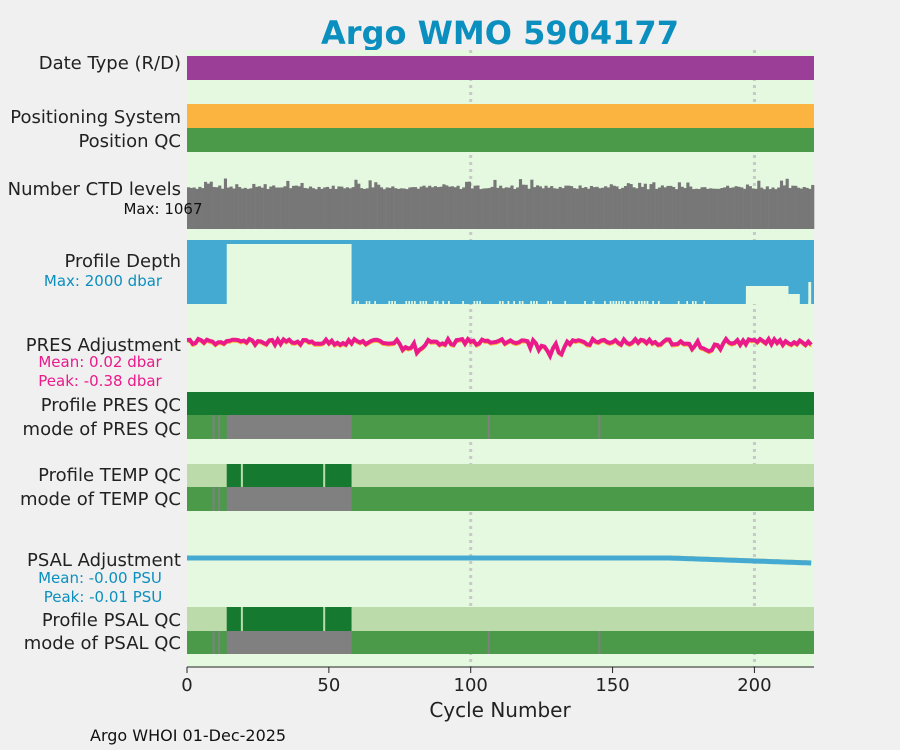 The width and height of the screenshot is (900, 750). What do you see at coordinates (794, 299) in the screenshot?
I see `depth-late-notch` at bounding box center [794, 299].